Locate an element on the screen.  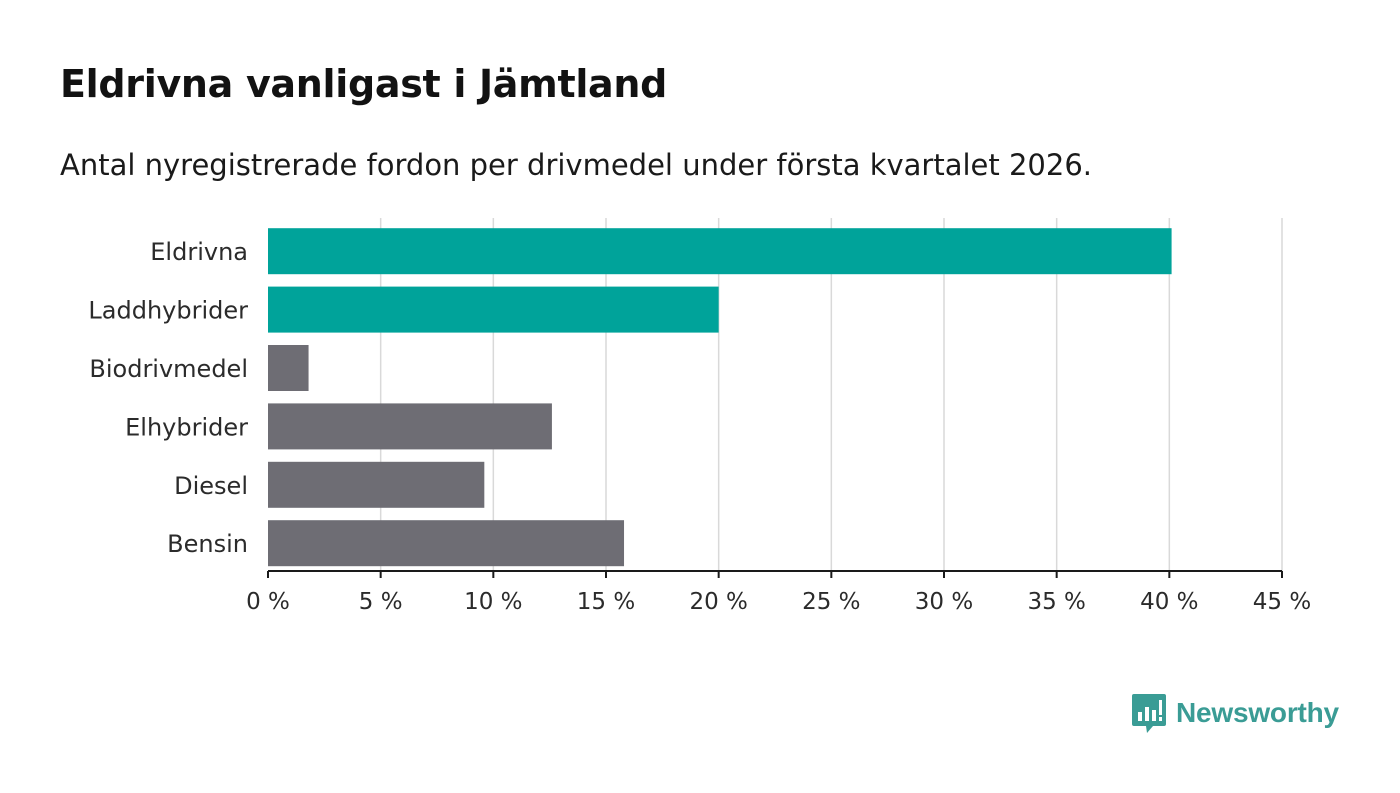
x-tick-label: 10 % is located at coordinates (493, 602).